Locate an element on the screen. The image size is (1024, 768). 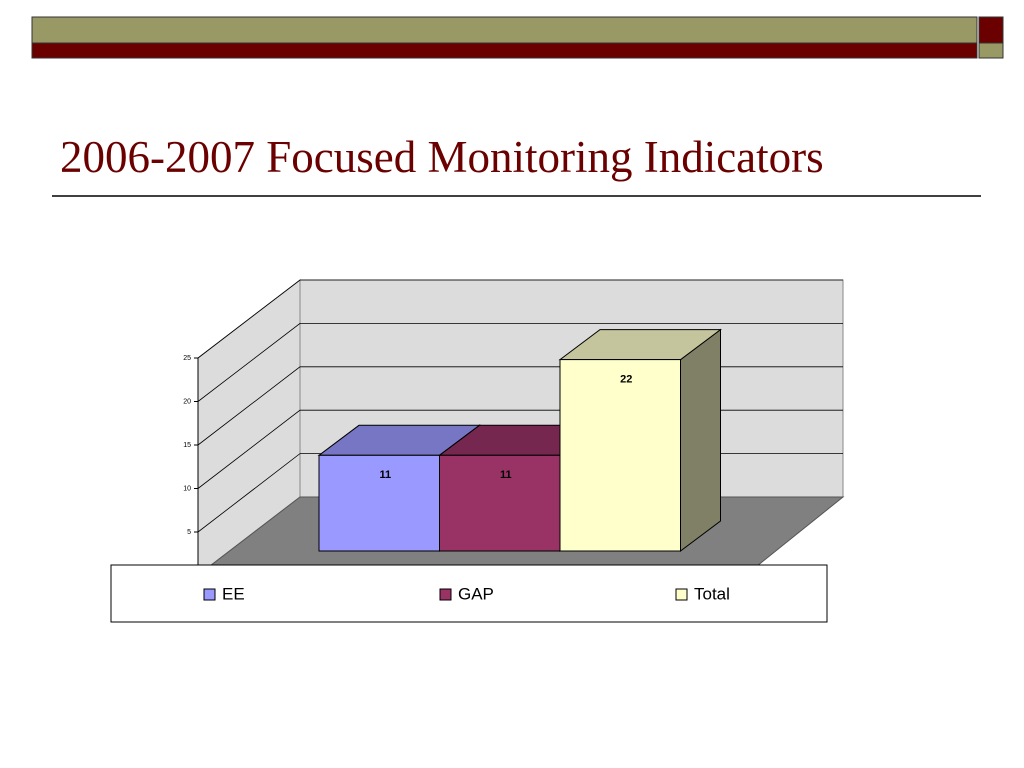
y-tick-label: 5 is located at coordinates (189, 532).